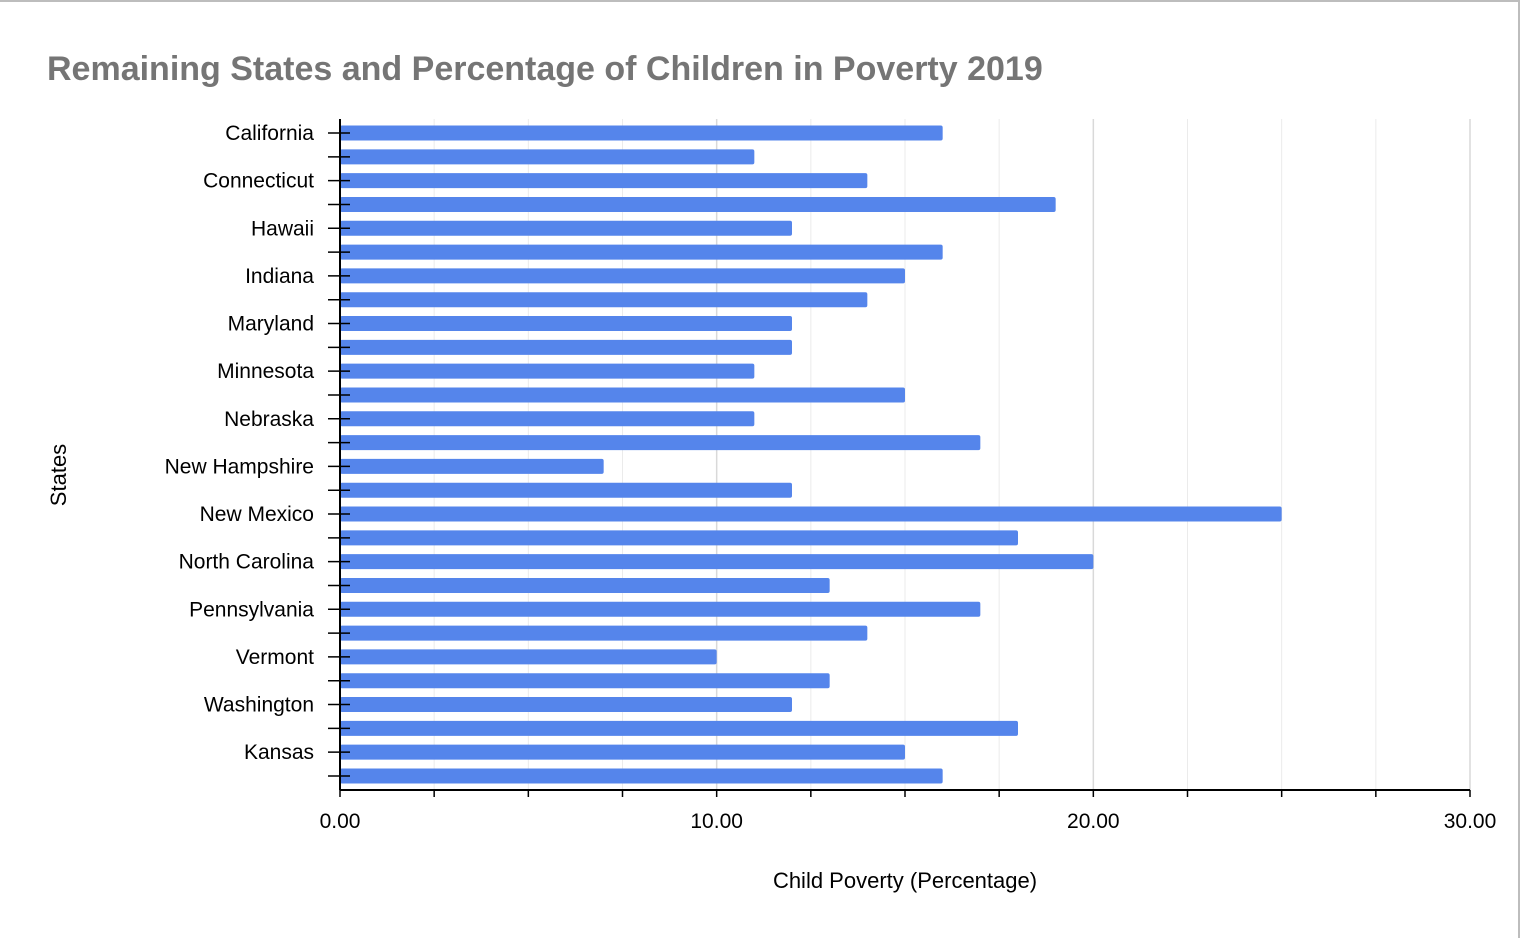 This screenshot has width=1520, height=938. Describe the element at coordinates (279, 276) in the screenshot. I see `category-label: Indiana` at that location.